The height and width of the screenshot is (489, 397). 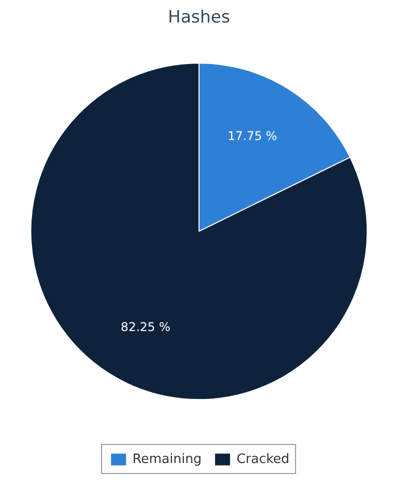 What do you see at coordinates (199, 18) in the screenshot?
I see `chart-title: Hashes` at bounding box center [199, 18].